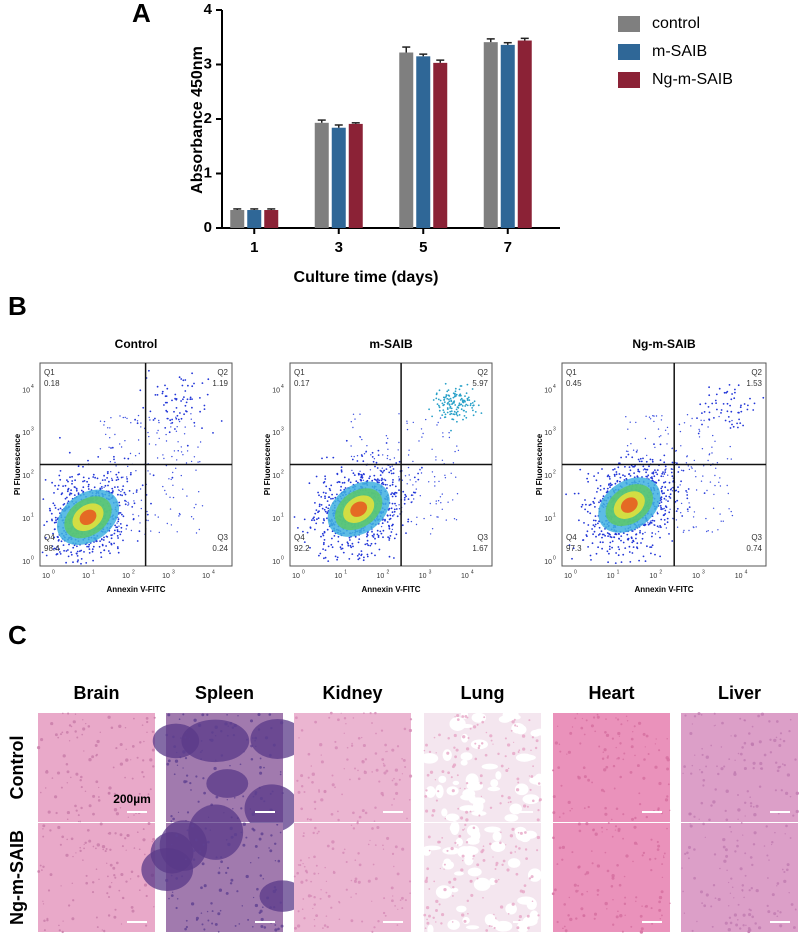  Describe the element at coordinates (276, 390) in the screenshot. I see `y-tick-base: 10` at that location.